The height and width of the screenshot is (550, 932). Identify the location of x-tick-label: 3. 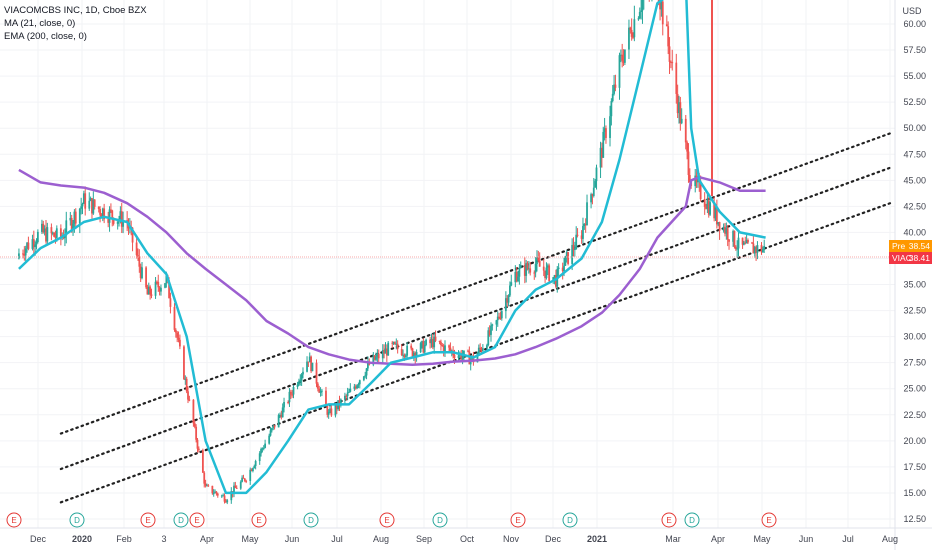
(163, 539).